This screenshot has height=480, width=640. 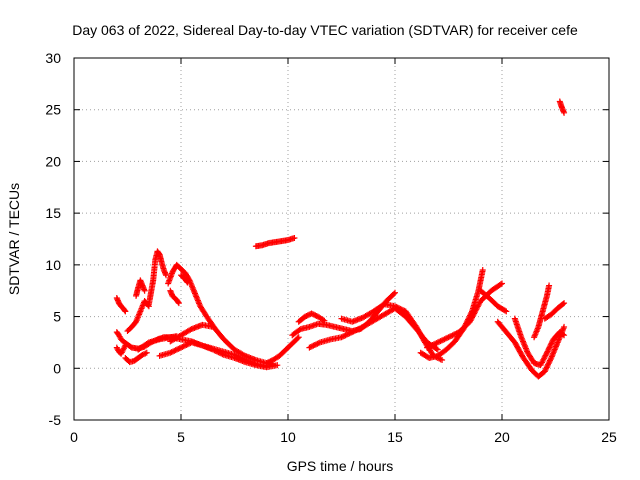 I want to click on y-tick-label: 30, so click(x=53, y=58).